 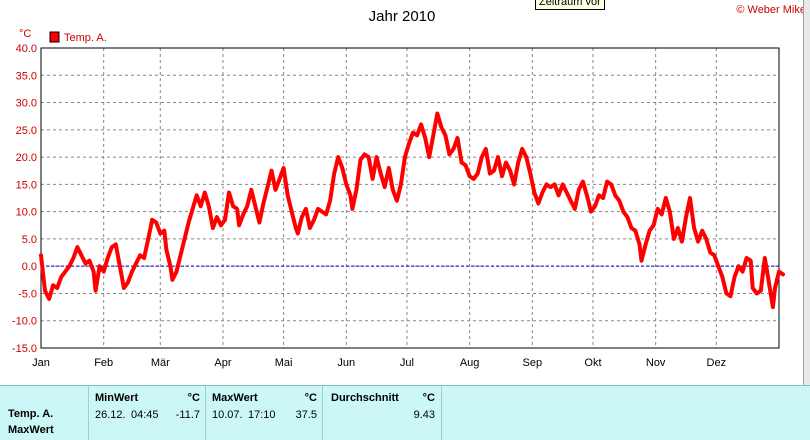 I want to click on vertical-scrollbar, so click(x=806, y=192).